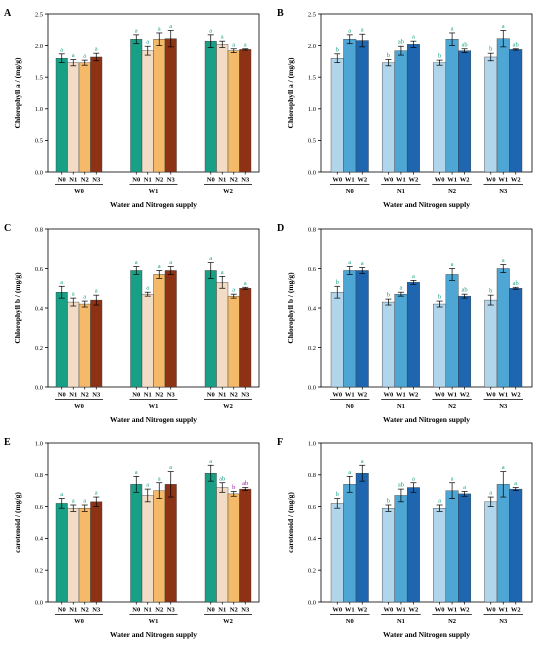  I want to click on y-axis-label: Chlorophyll a / (mg/g), so click(17, 92).